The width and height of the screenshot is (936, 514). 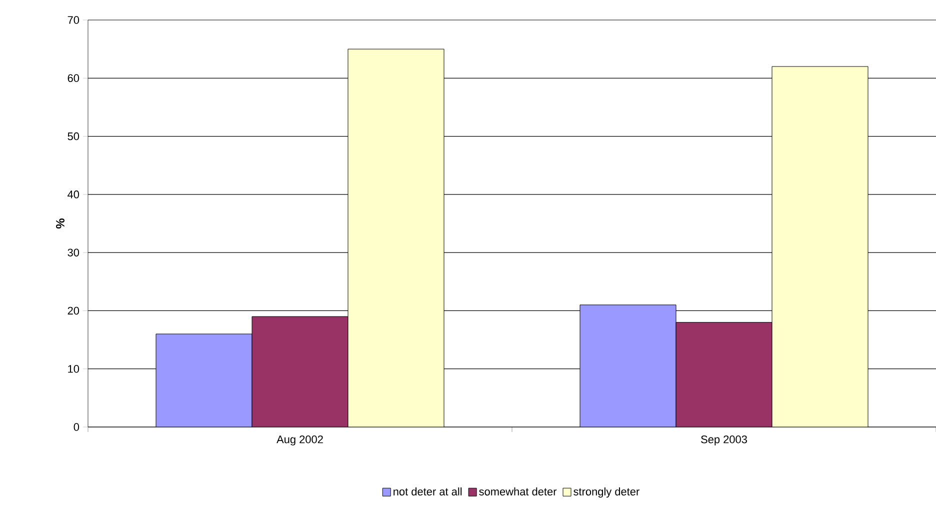 I want to click on x-tick-label: Sep 2003, so click(x=724, y=441).